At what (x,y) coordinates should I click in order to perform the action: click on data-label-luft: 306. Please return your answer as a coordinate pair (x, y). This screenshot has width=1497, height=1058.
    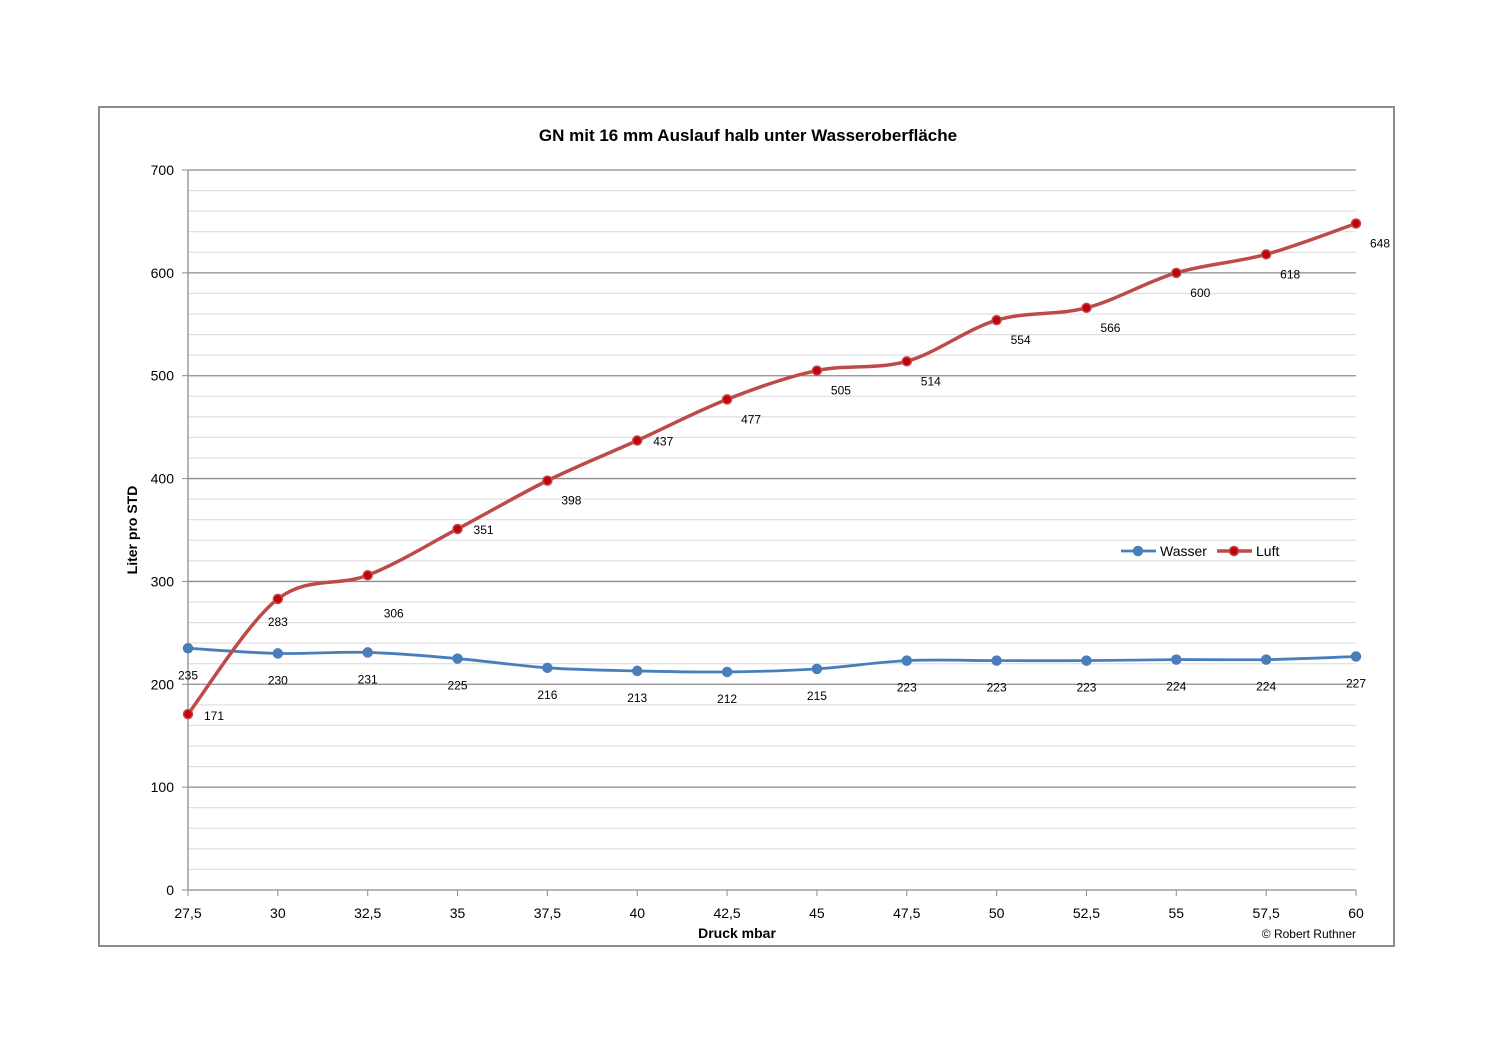
    Looking at the image, I should click on (394, 613).